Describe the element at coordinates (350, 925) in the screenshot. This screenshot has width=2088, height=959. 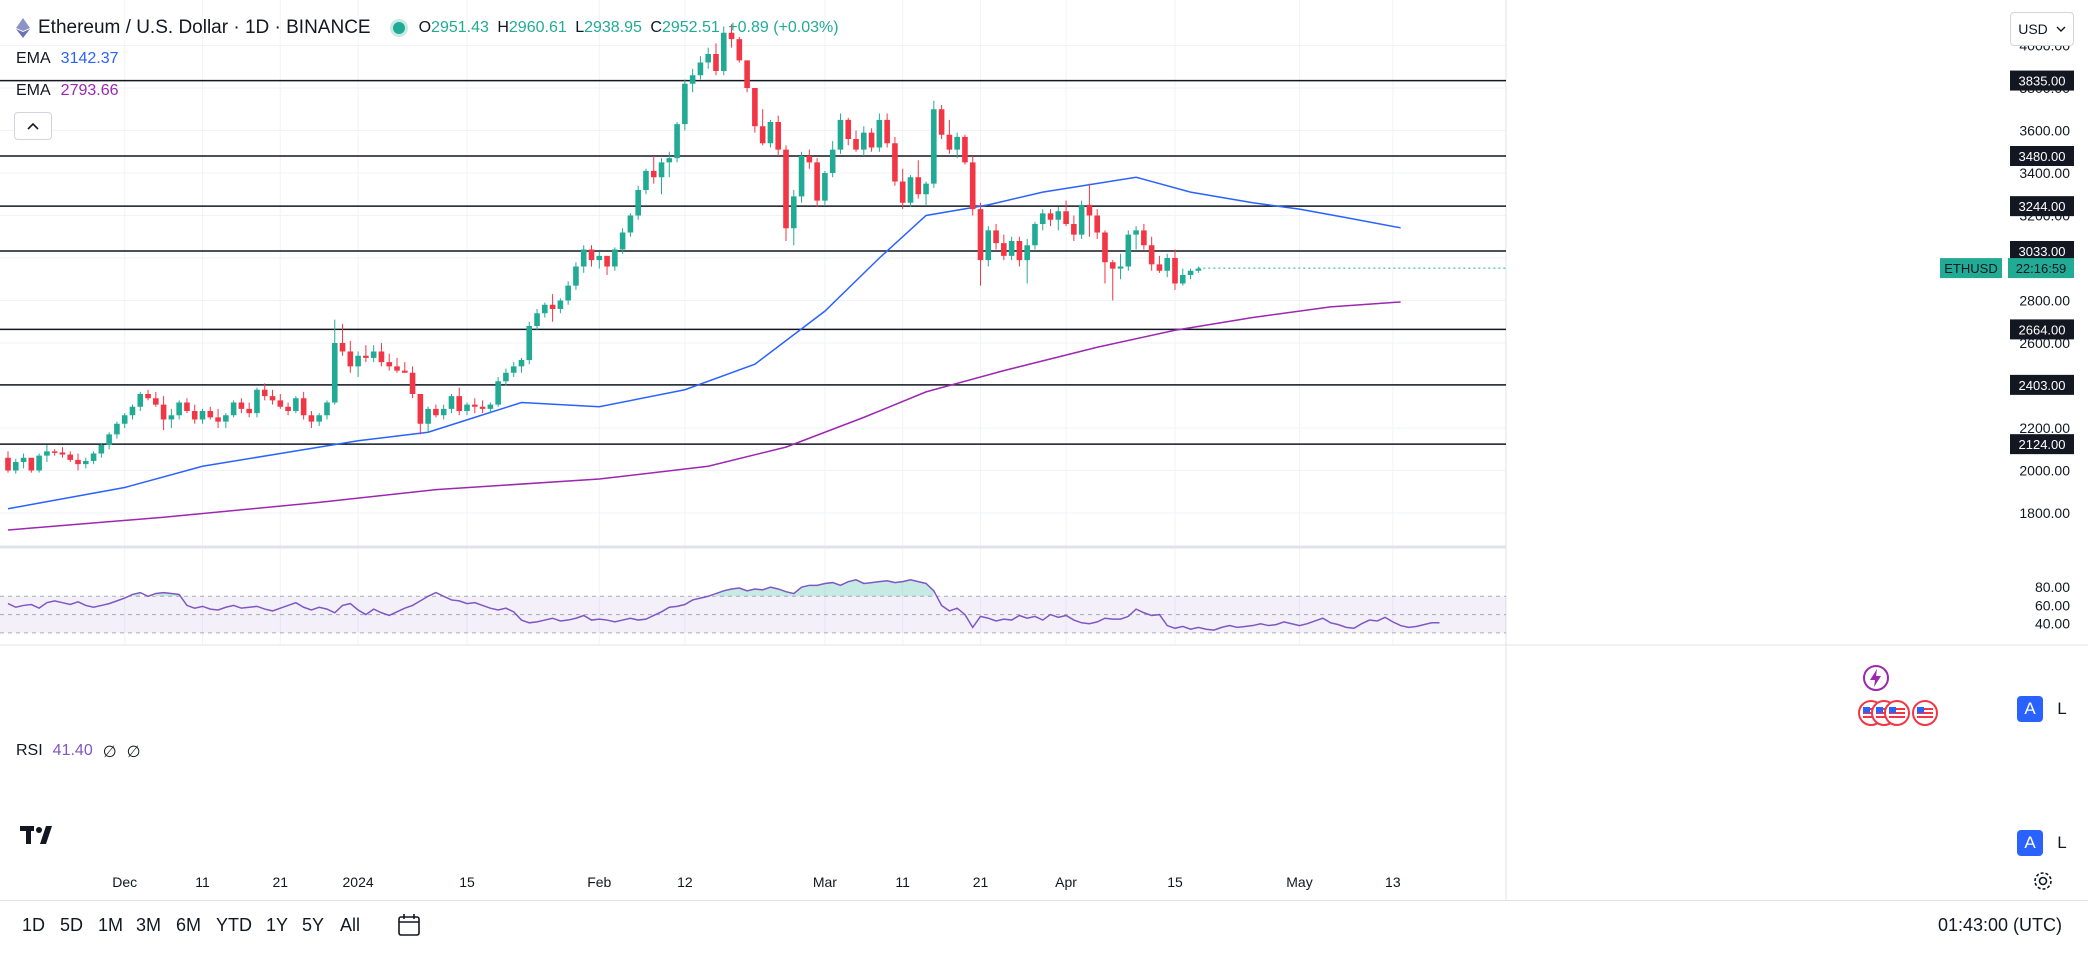
I see `timeframe-all: All` at that location.